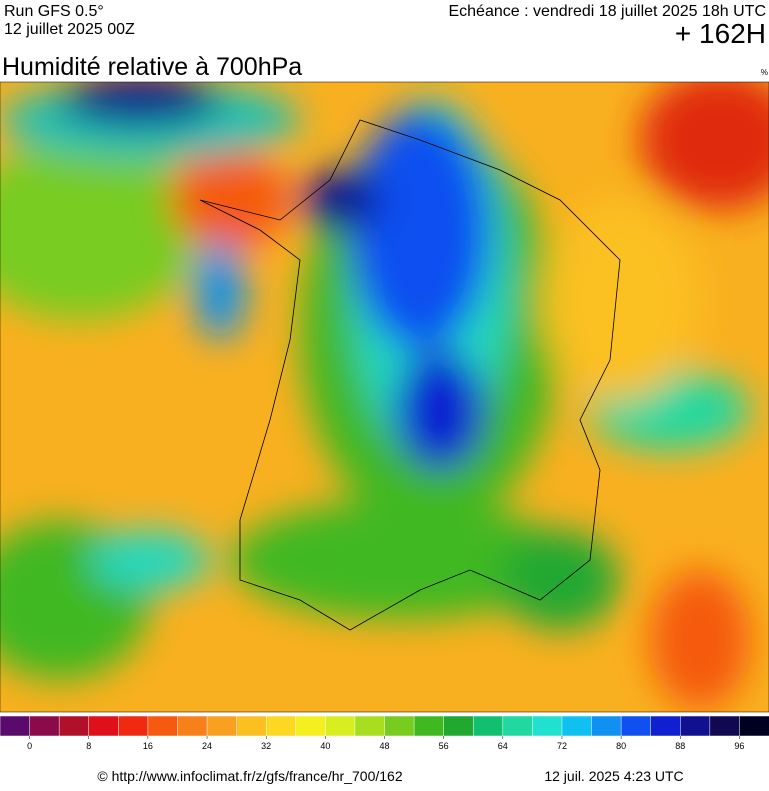  What do you see at coordinates (613, 776) in the screenshot?
I see `timestamp: 12 juil. 2025 4:23 UTC` at bounding box center [613, 776].